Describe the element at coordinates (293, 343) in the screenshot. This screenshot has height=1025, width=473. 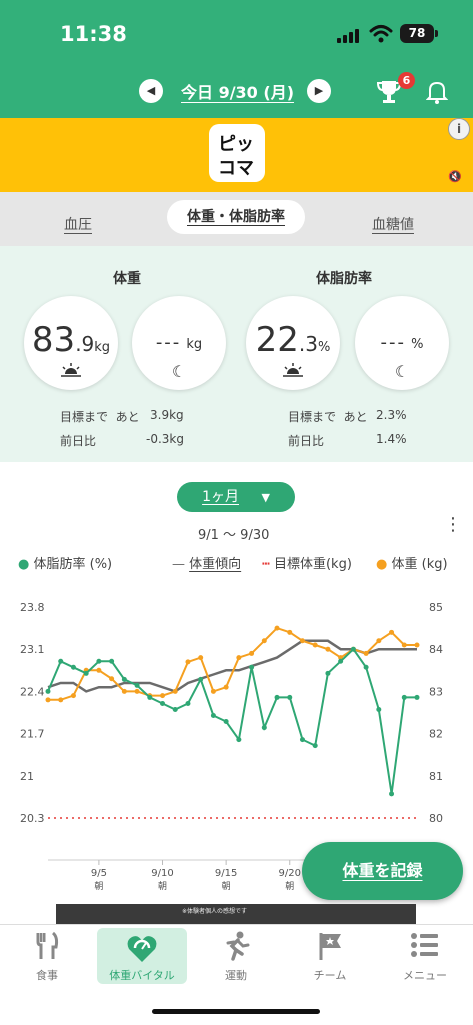
I see `bodyfat-morning-circle: 22.3%` at that location.